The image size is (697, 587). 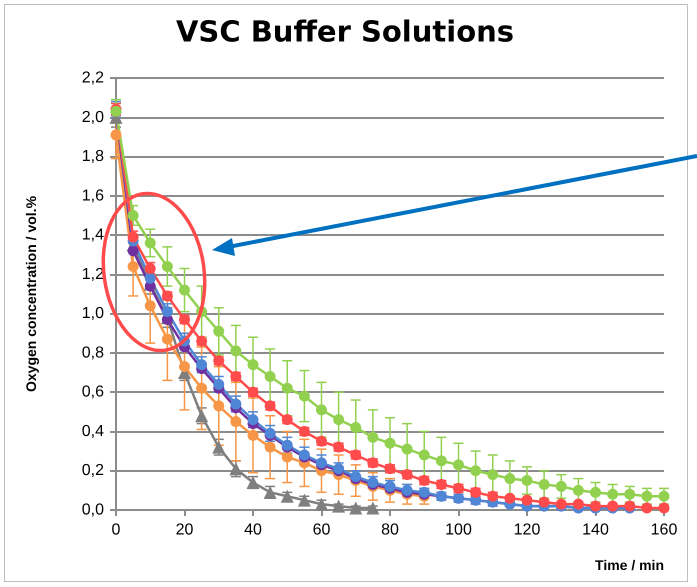 I want to click on y-tick-label: 1,0, so click(x=93, y=313).